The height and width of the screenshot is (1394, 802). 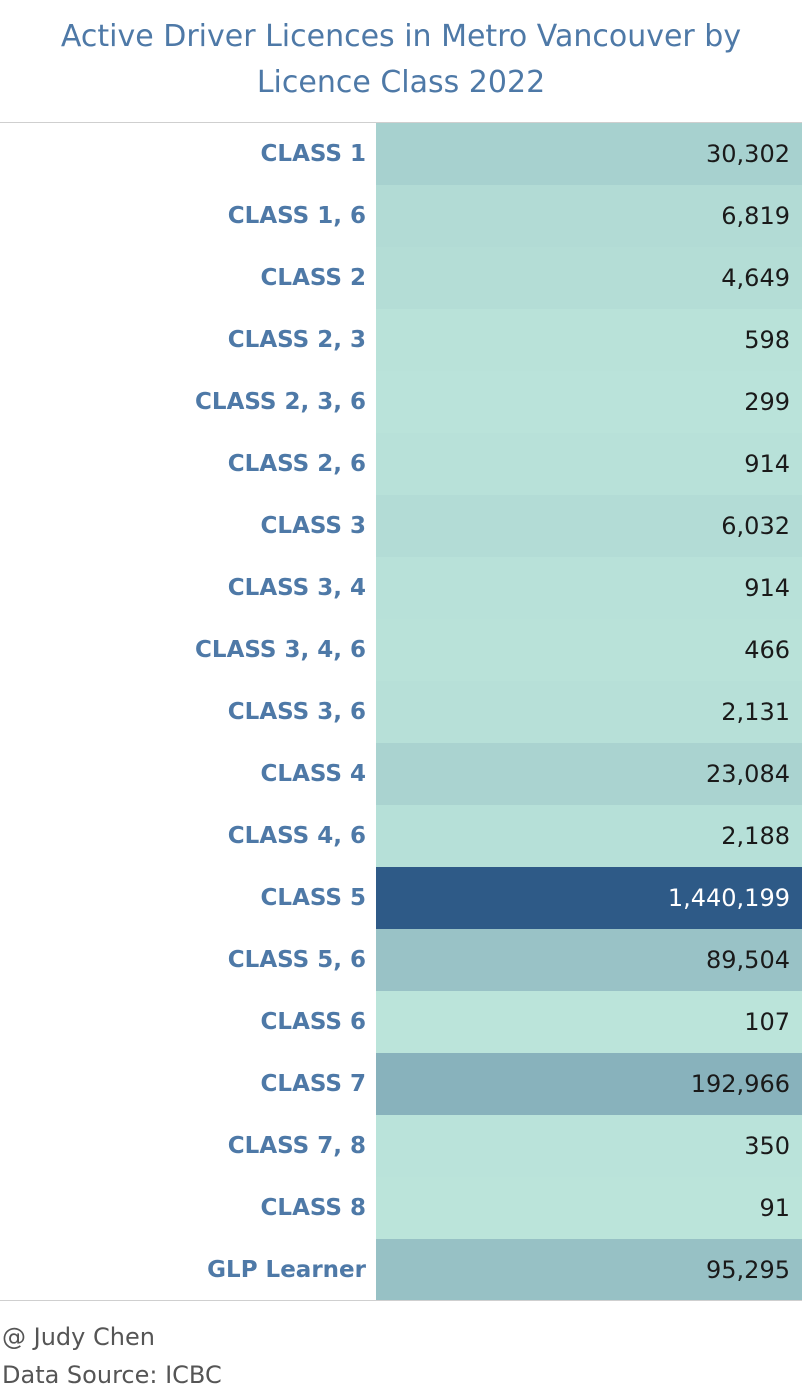 What do you see at coordinates (313, 774) in the screenshot?
I see `row-label: CLASS 4` at bounding box center [313, 774].